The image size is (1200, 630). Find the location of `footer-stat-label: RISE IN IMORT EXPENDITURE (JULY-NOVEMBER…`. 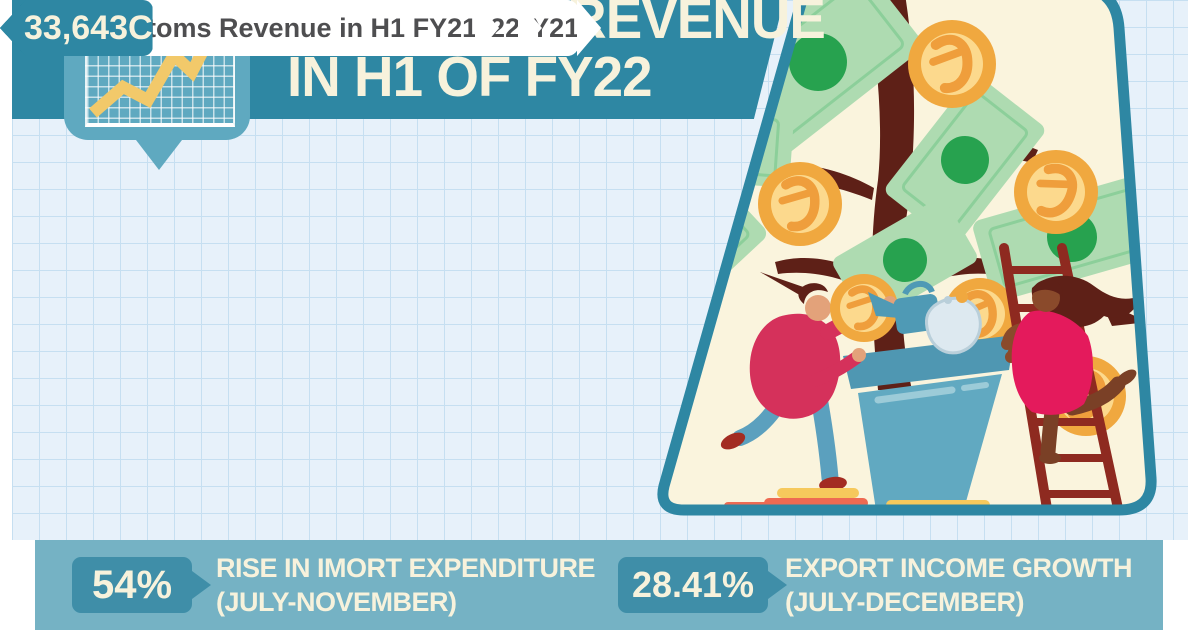

footer-stat-label: RISE IN IMORT EXPENDITURE (JULY-NOVEMBER… is located at coordinates (406, 585).